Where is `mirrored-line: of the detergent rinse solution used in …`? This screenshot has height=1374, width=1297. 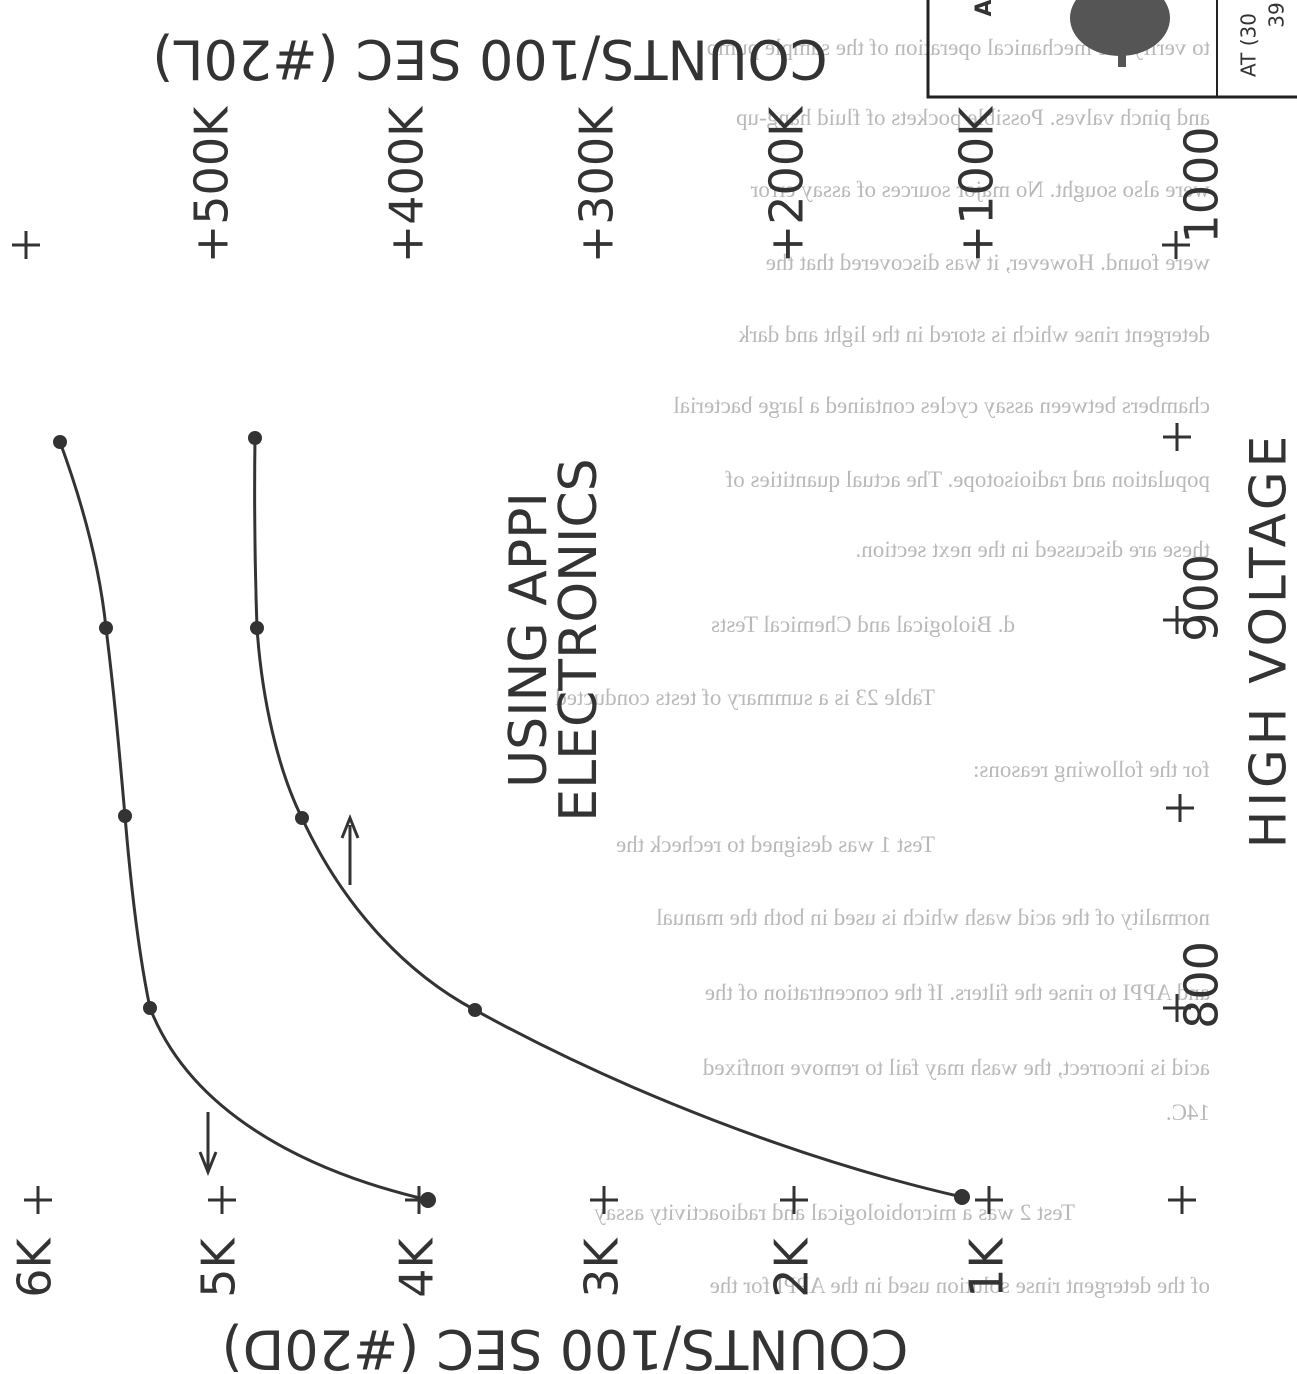
mirrored-line: of the detergent rinse solution used in … is located at coordinates (960, 1285).